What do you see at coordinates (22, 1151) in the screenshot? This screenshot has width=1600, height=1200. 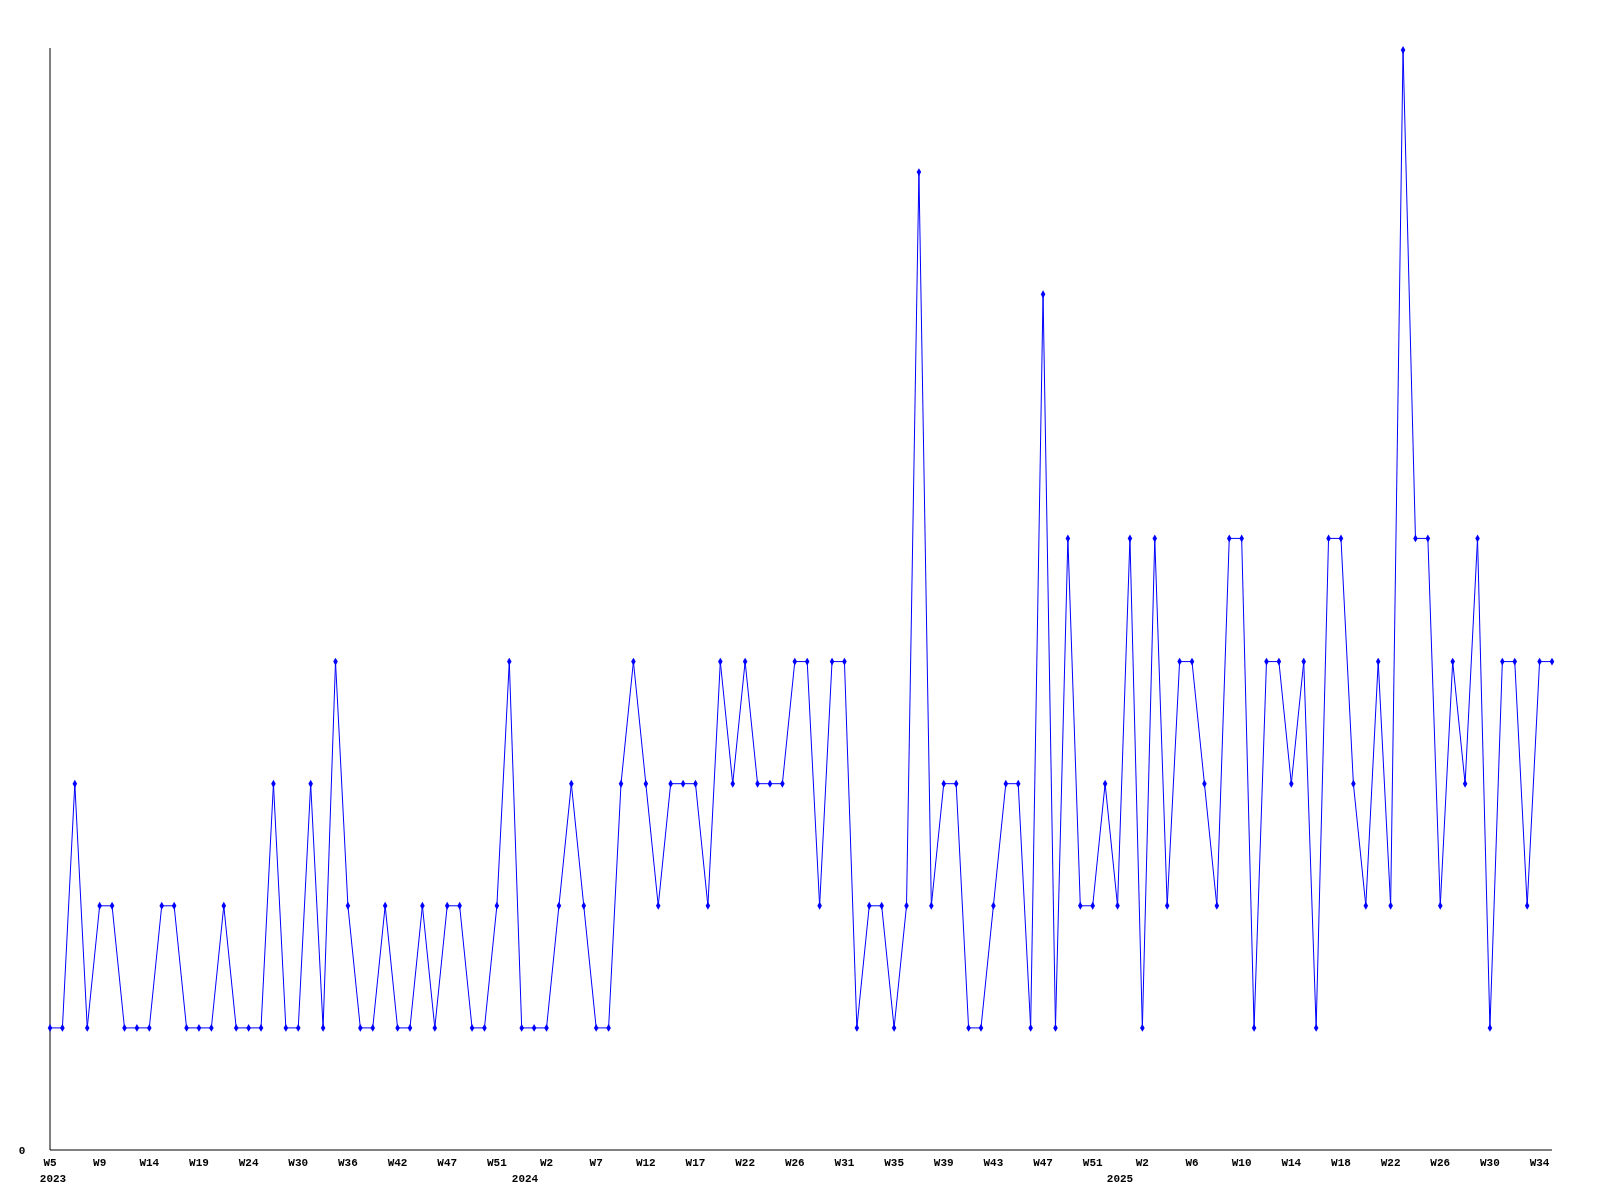 I see `text: 0` at bounding box center [22, 1151].